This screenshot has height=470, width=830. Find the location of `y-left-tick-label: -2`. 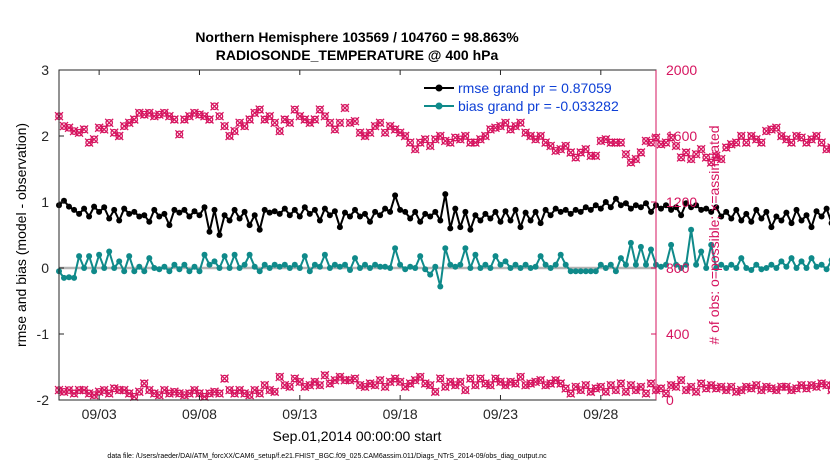

y-left-tick-label: -2 is located at coordinates (43, 400).